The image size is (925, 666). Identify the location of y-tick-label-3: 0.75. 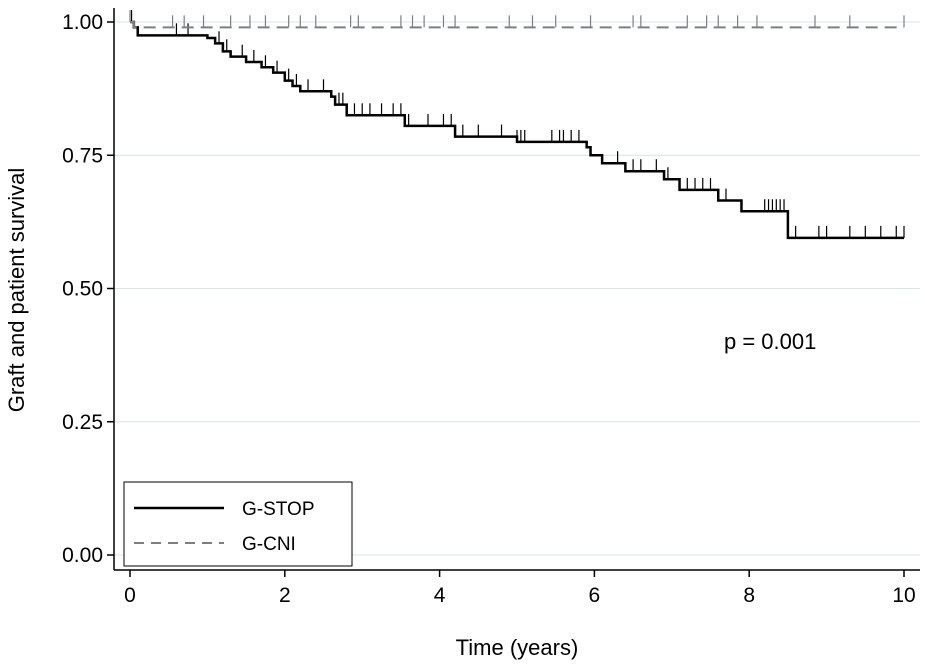
(82, 155).